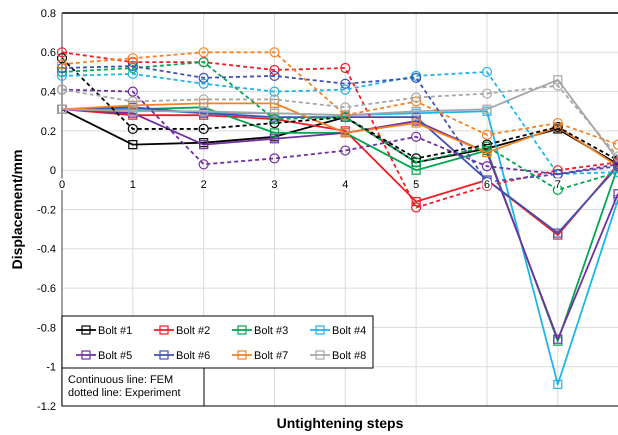 The width and height of the screenshot is (618, 435). What do you see at coordinates (349, 356) in the screenshot?
I see `legend-label: Bolt #8` at bounding box center [349, 356].